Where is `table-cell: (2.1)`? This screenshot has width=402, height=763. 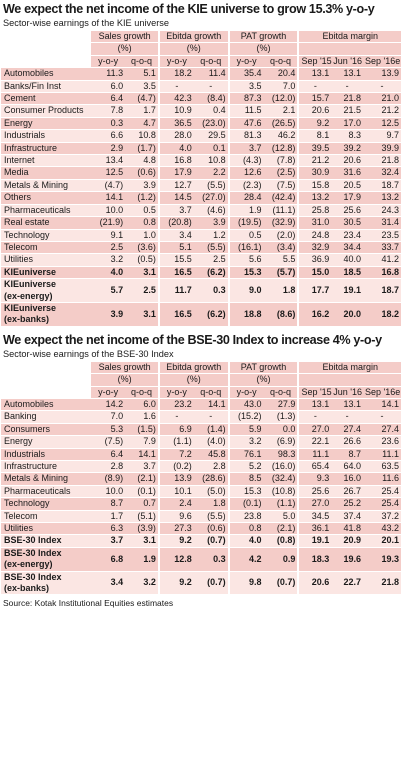 table-cell: (2.1) is located at coordinates (141, 479).